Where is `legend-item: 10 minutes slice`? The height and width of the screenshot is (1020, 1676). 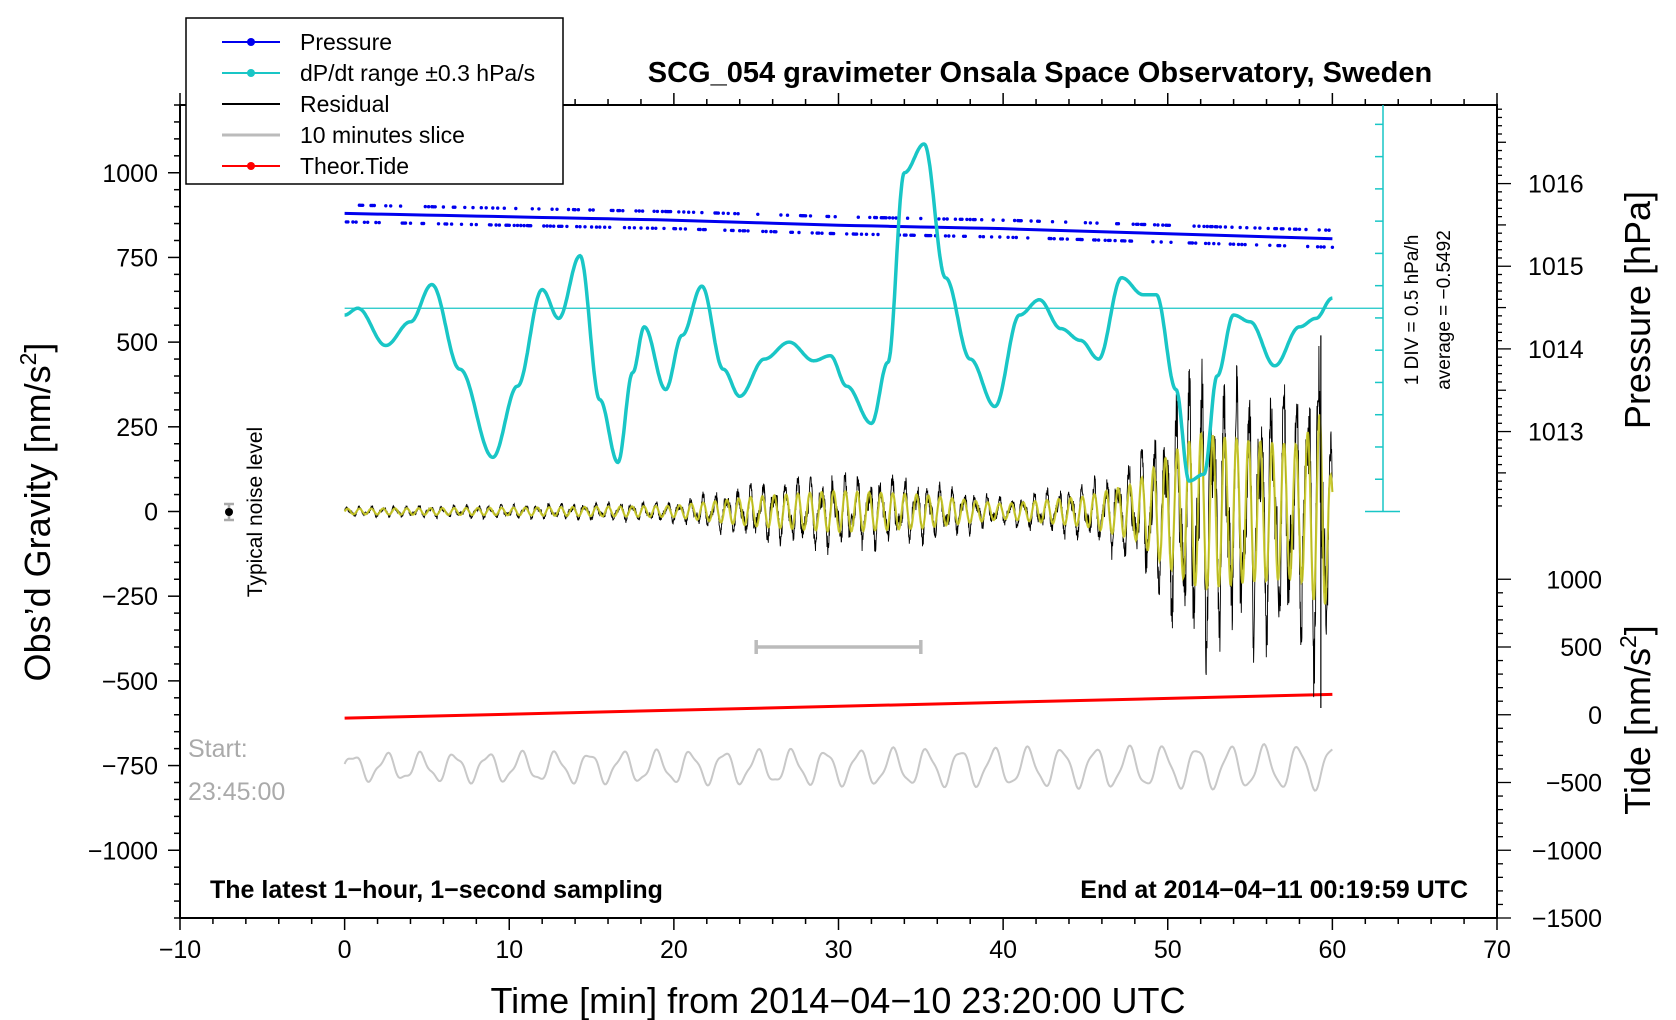
legend-item: 10 minutes slice is located at coordinates (343, 135).